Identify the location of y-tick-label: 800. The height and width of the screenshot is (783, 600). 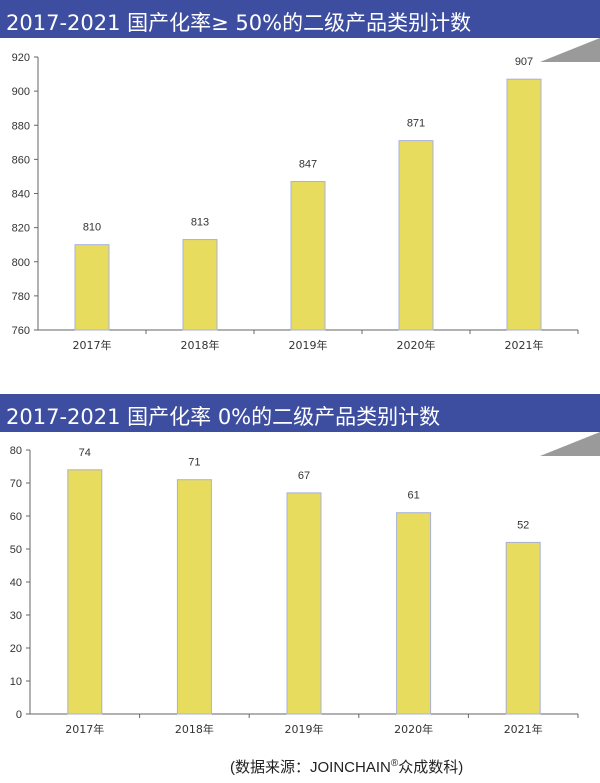
(21, 263).